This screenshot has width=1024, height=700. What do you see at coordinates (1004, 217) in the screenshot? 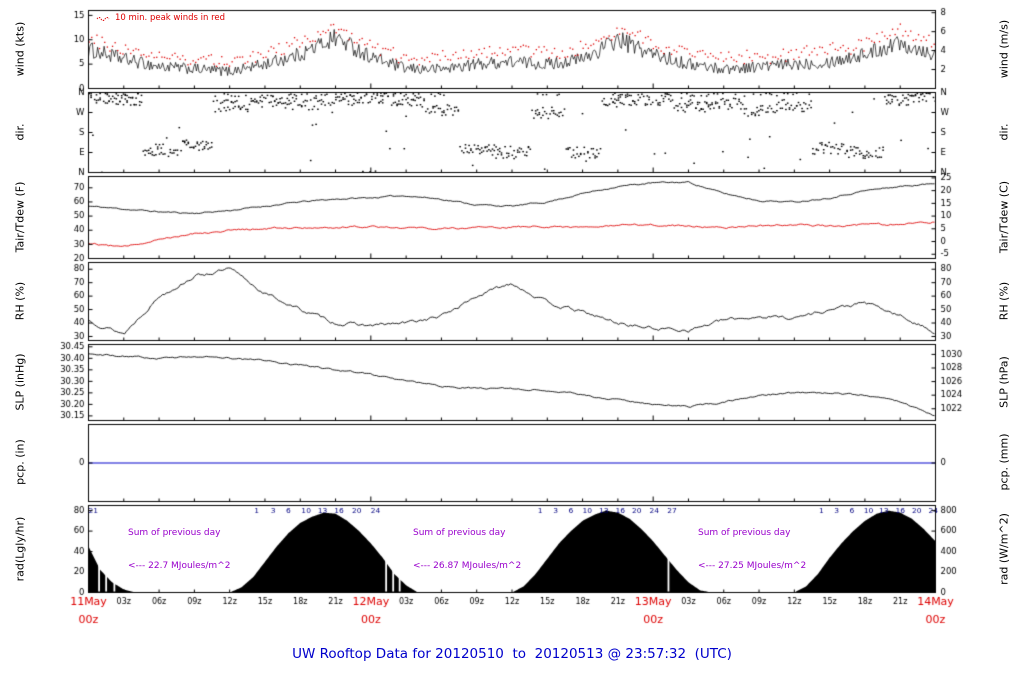
I see `y-axis-label-temp-right: Tair/Tdew (C)` at bounding box center [1004, 217].